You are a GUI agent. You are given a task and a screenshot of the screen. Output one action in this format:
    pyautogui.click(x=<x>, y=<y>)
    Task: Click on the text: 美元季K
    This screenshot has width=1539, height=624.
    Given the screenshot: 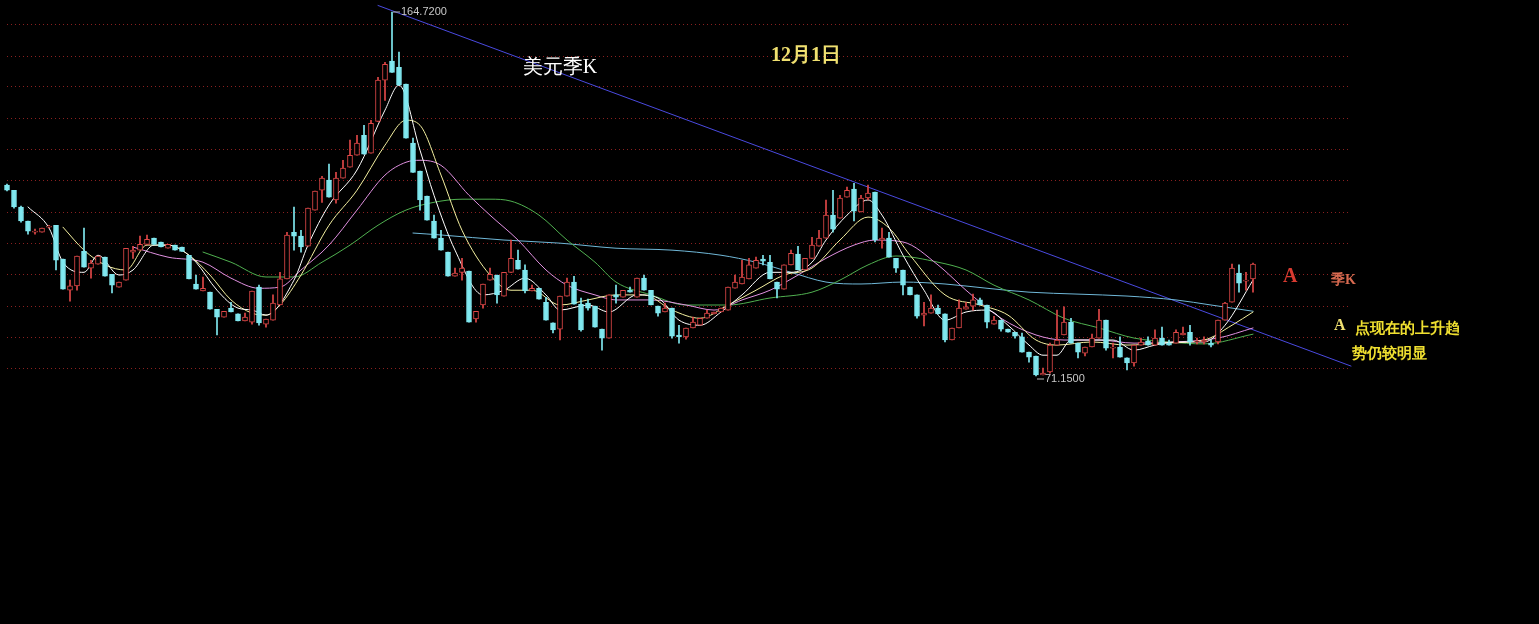 What is the action you would take?
    pyautogui.click(x=560, y=66)
    